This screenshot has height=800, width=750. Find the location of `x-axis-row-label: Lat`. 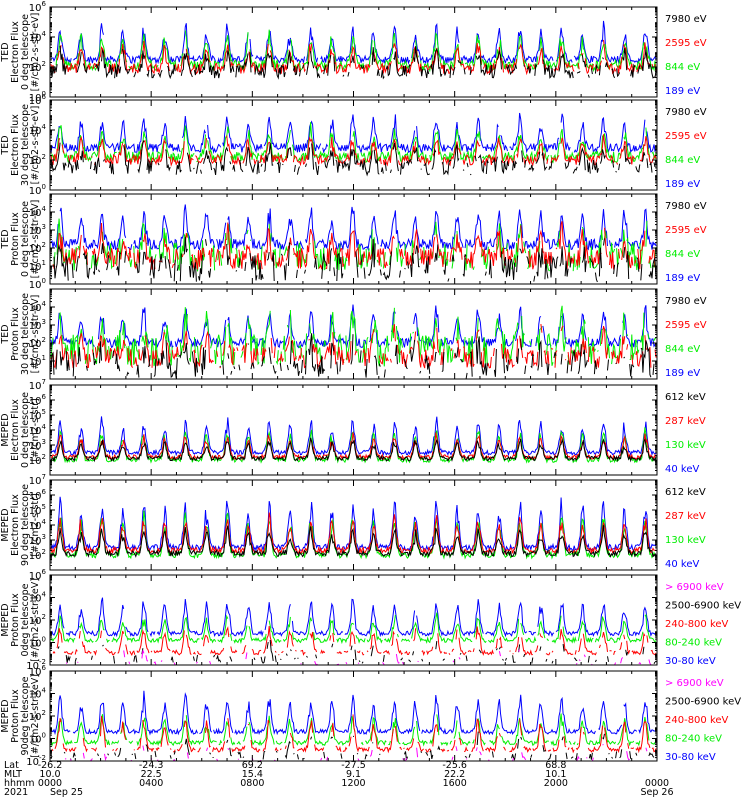

x-axis-row-label: Lat is located at coordinates (11, 765).